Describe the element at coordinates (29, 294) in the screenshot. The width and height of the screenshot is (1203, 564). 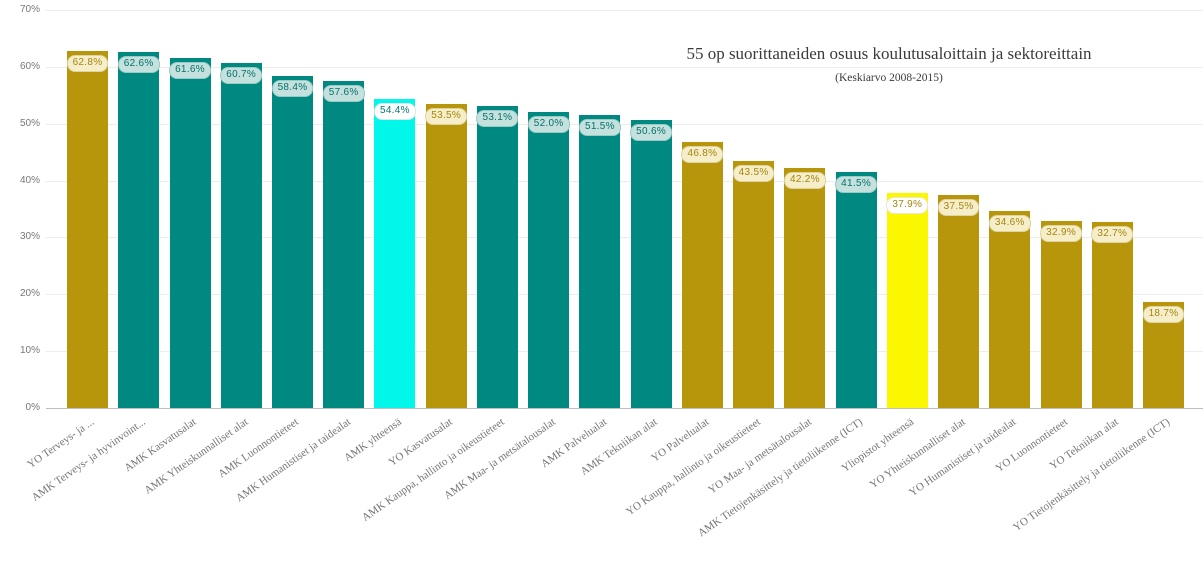
I see `y-axis-tick-label: 20%` at that location.